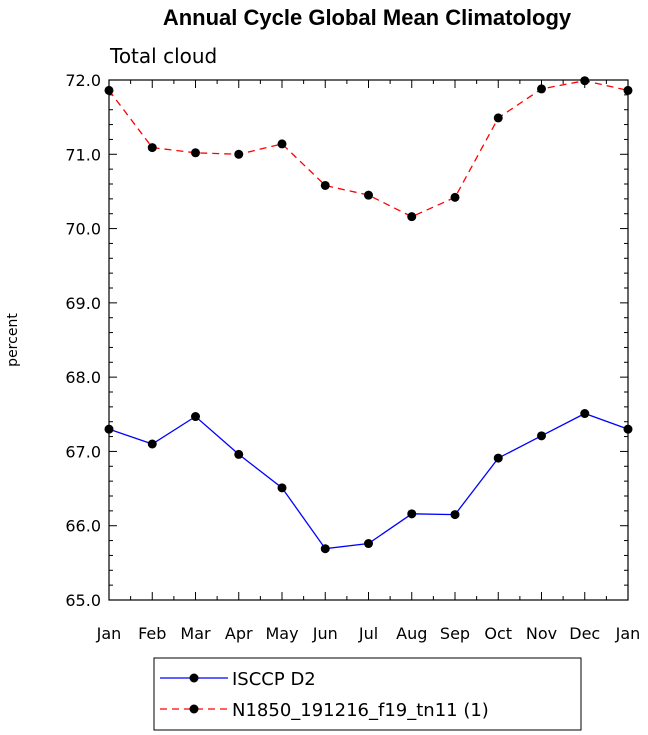  Describe the element at coordinates (281, 633) in the screenshot. I see `x-tick-label: May` at that location.